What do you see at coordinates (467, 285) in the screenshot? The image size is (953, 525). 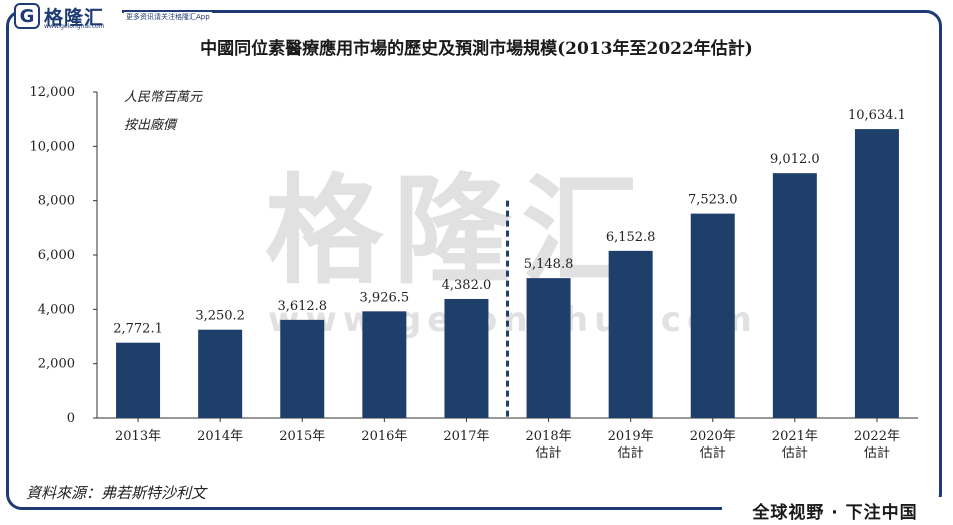 I see `bar-value-label: 4,382.0` at bounding box center [467, 285].